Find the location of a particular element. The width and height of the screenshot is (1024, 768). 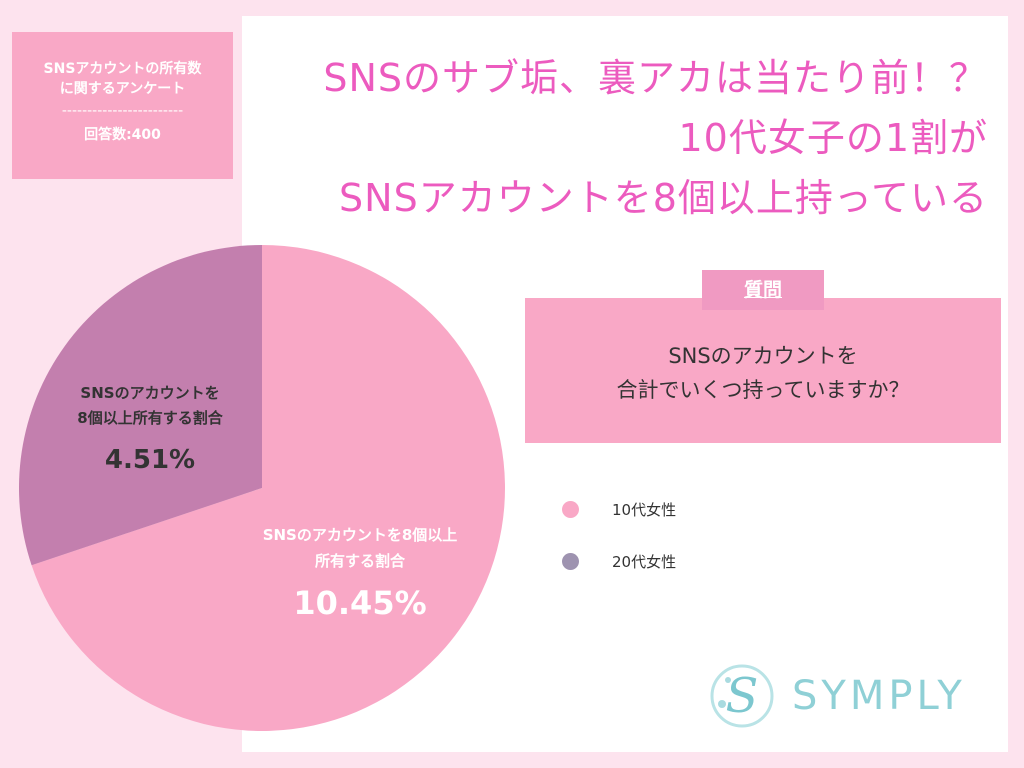

svg-text: S is located at coordinates (742, 696).